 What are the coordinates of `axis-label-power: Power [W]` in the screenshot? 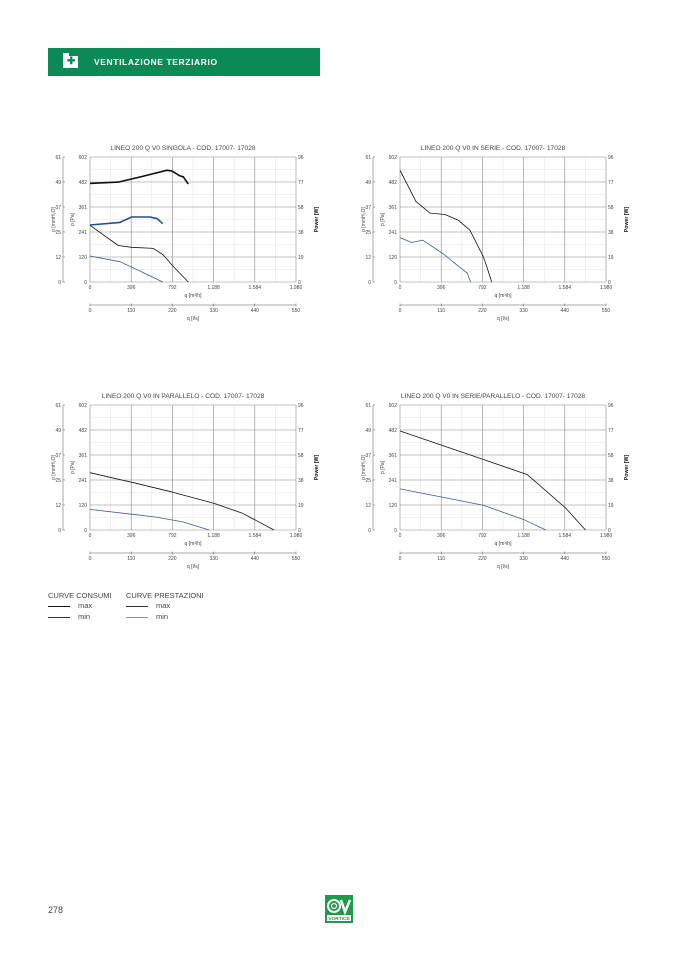 It's located at (317, 220).